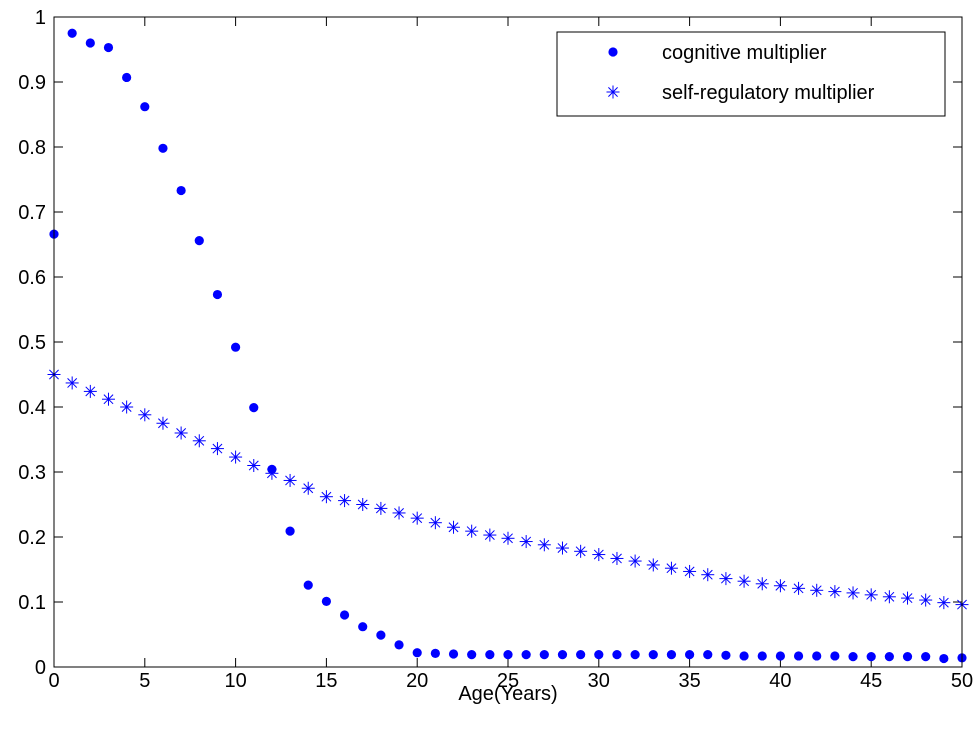  I want to click on x-tick-label: 15, so click(326, 681).